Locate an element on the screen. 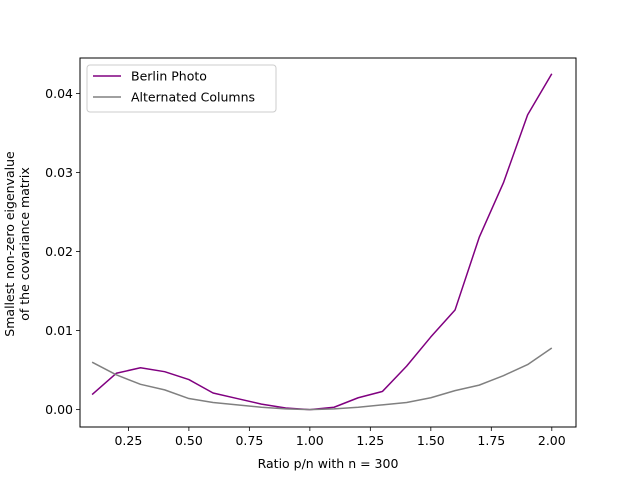 This screenshot has width=640, height=480. series-line-alternated-columns is located at coordinates (322, 379).